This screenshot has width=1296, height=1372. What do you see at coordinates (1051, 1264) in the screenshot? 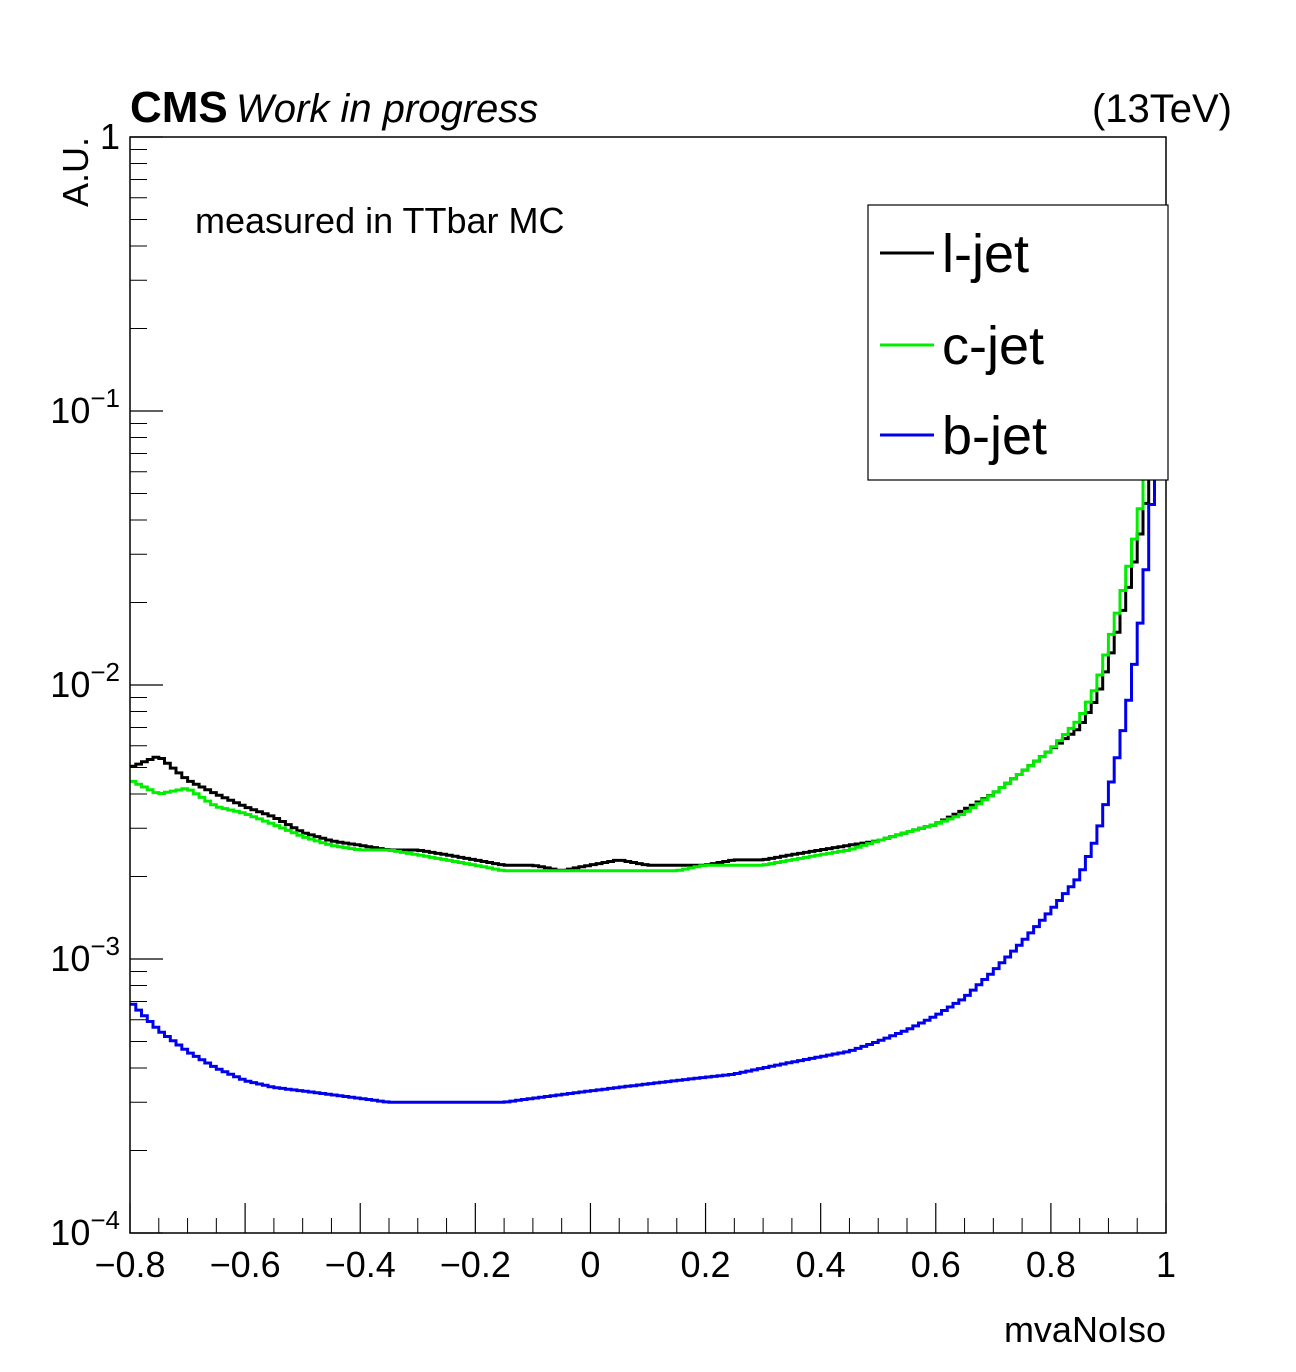
I see `x-tick-label: 0.8` at bounding box center [1051, 1264].